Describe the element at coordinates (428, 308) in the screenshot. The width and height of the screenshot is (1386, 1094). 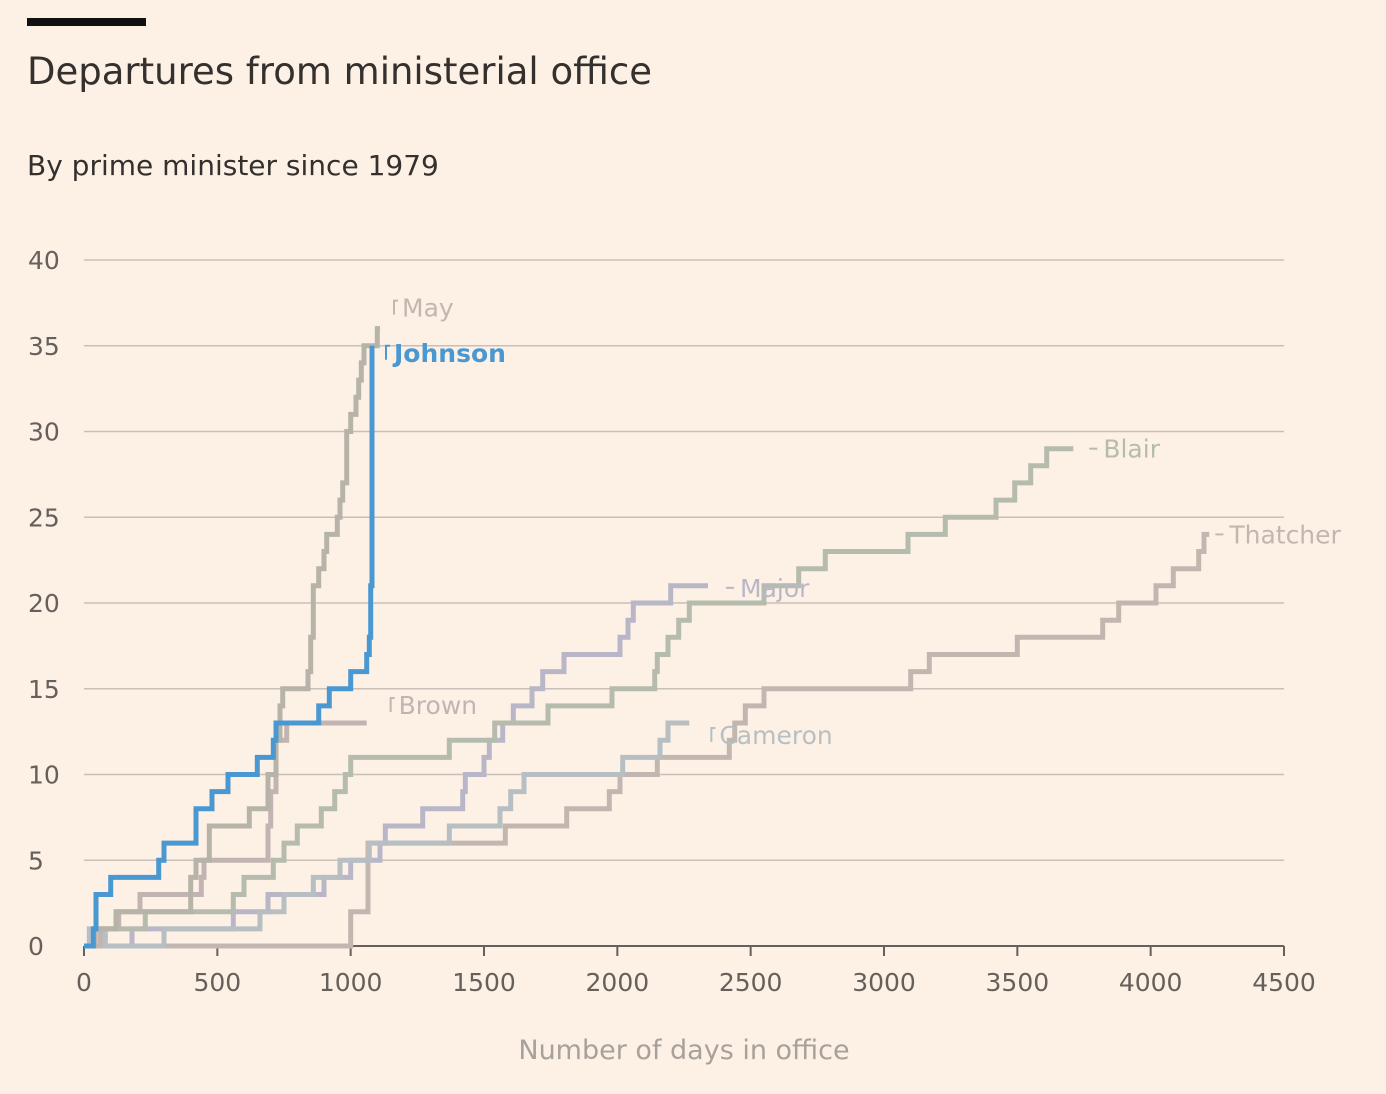
I see `series-label-may: May` at that location.